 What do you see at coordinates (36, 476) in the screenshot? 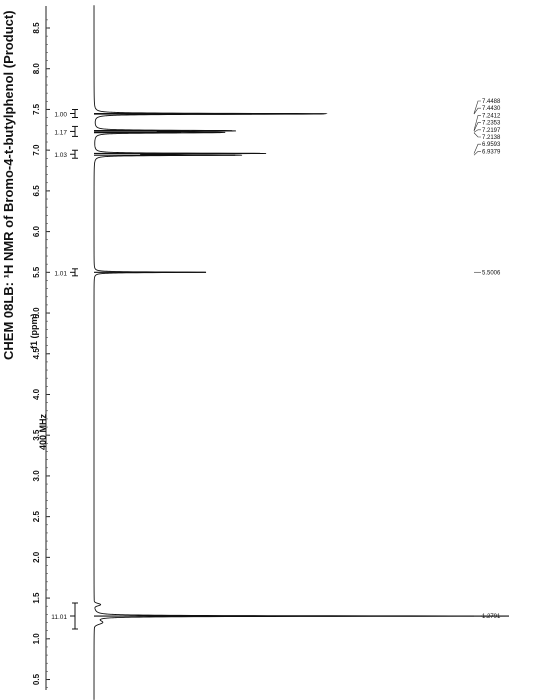
I see `ppm-tick-label: 3.0` at bounding box center [36, 476].